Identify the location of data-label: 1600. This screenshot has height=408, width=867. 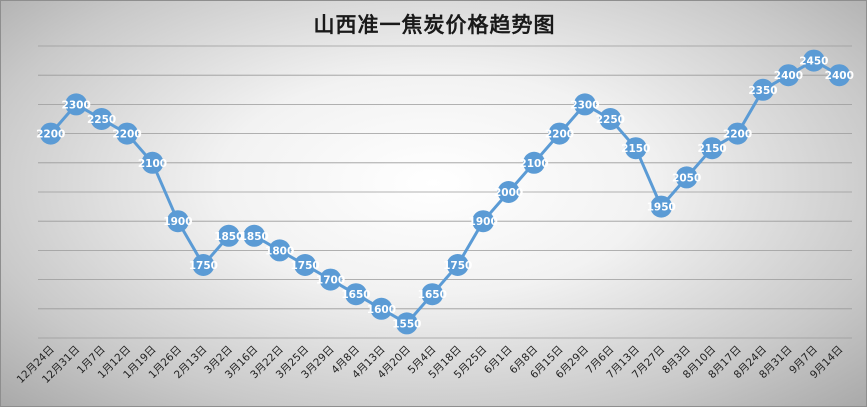
(381, 310).